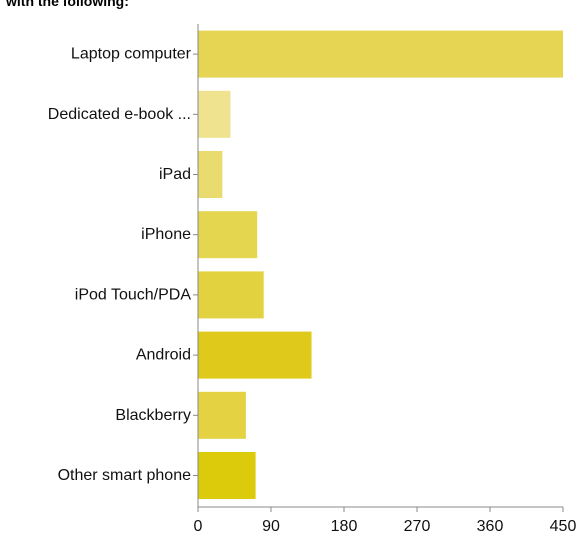  I want to click on x-tick-label-180: 180, so click(344, 526).